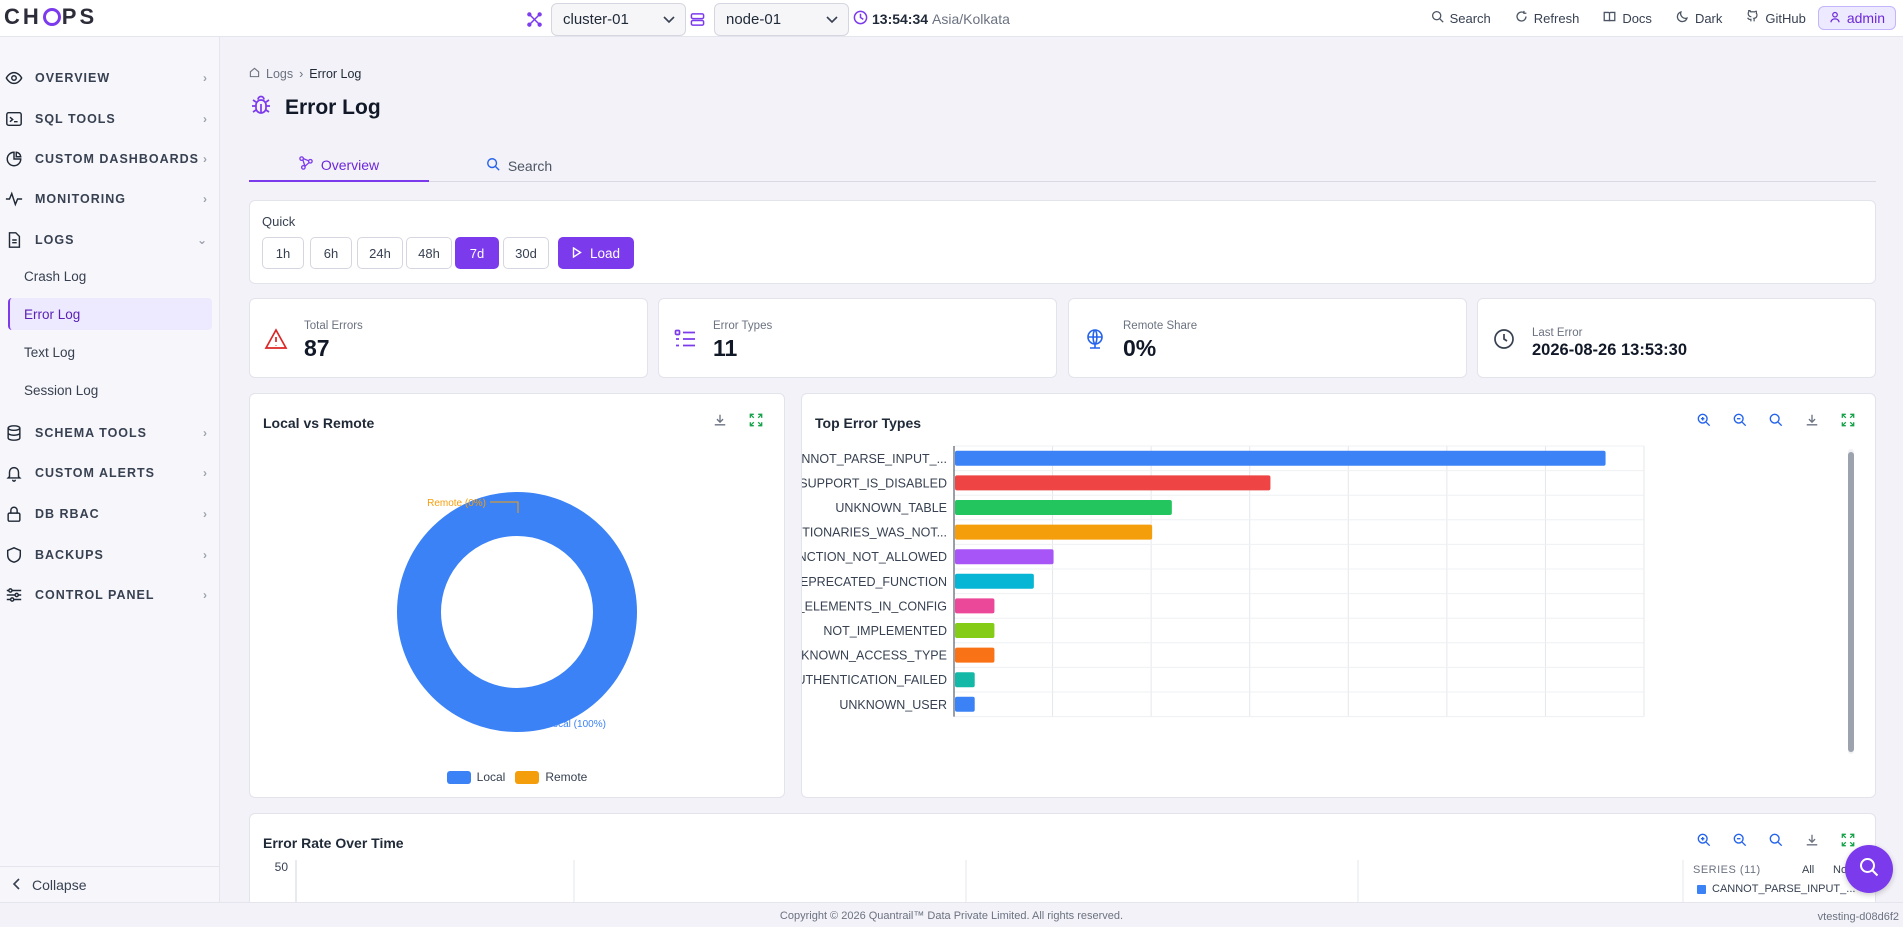 The image size is (1903, 927). Describe the element at coordinates (1461, 18) in the screenshot. I see `search-link: Search` at that location.